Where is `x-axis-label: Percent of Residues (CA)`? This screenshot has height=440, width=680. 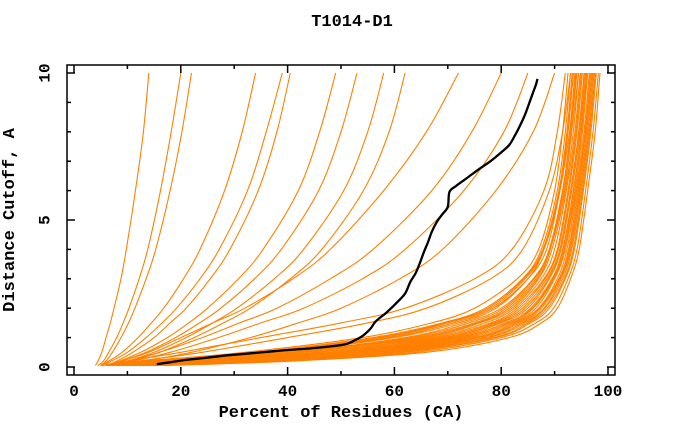
x-axis-label: Percent of Residues (CA) is located at coordinates (341, 413).